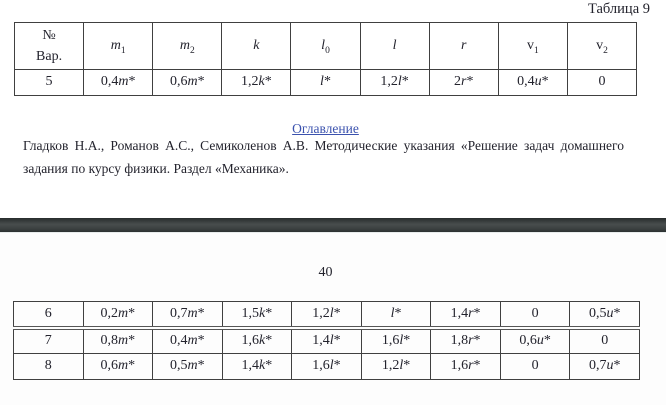 The image size is (666, 405). I want to click on table-cell: 0,5u*, so click(604, 315).